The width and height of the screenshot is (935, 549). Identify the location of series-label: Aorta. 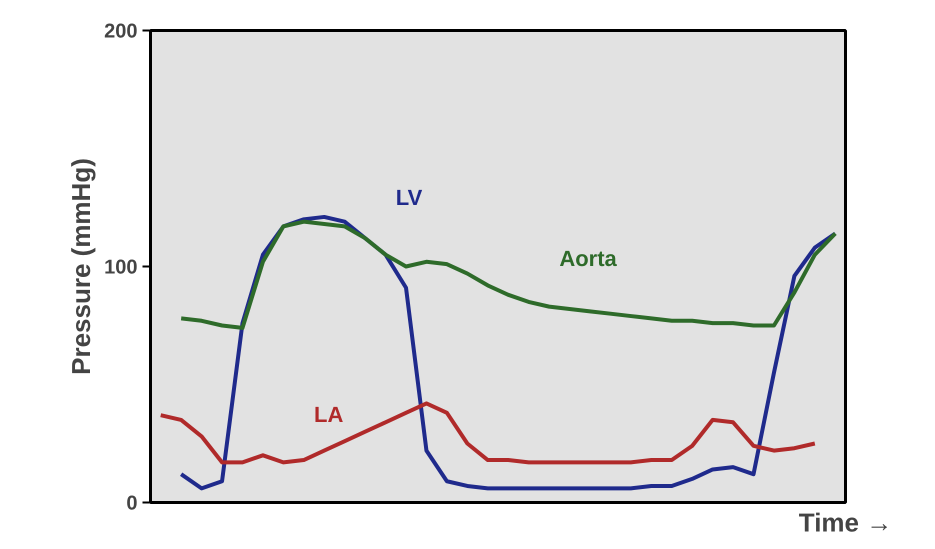
(588, 259).